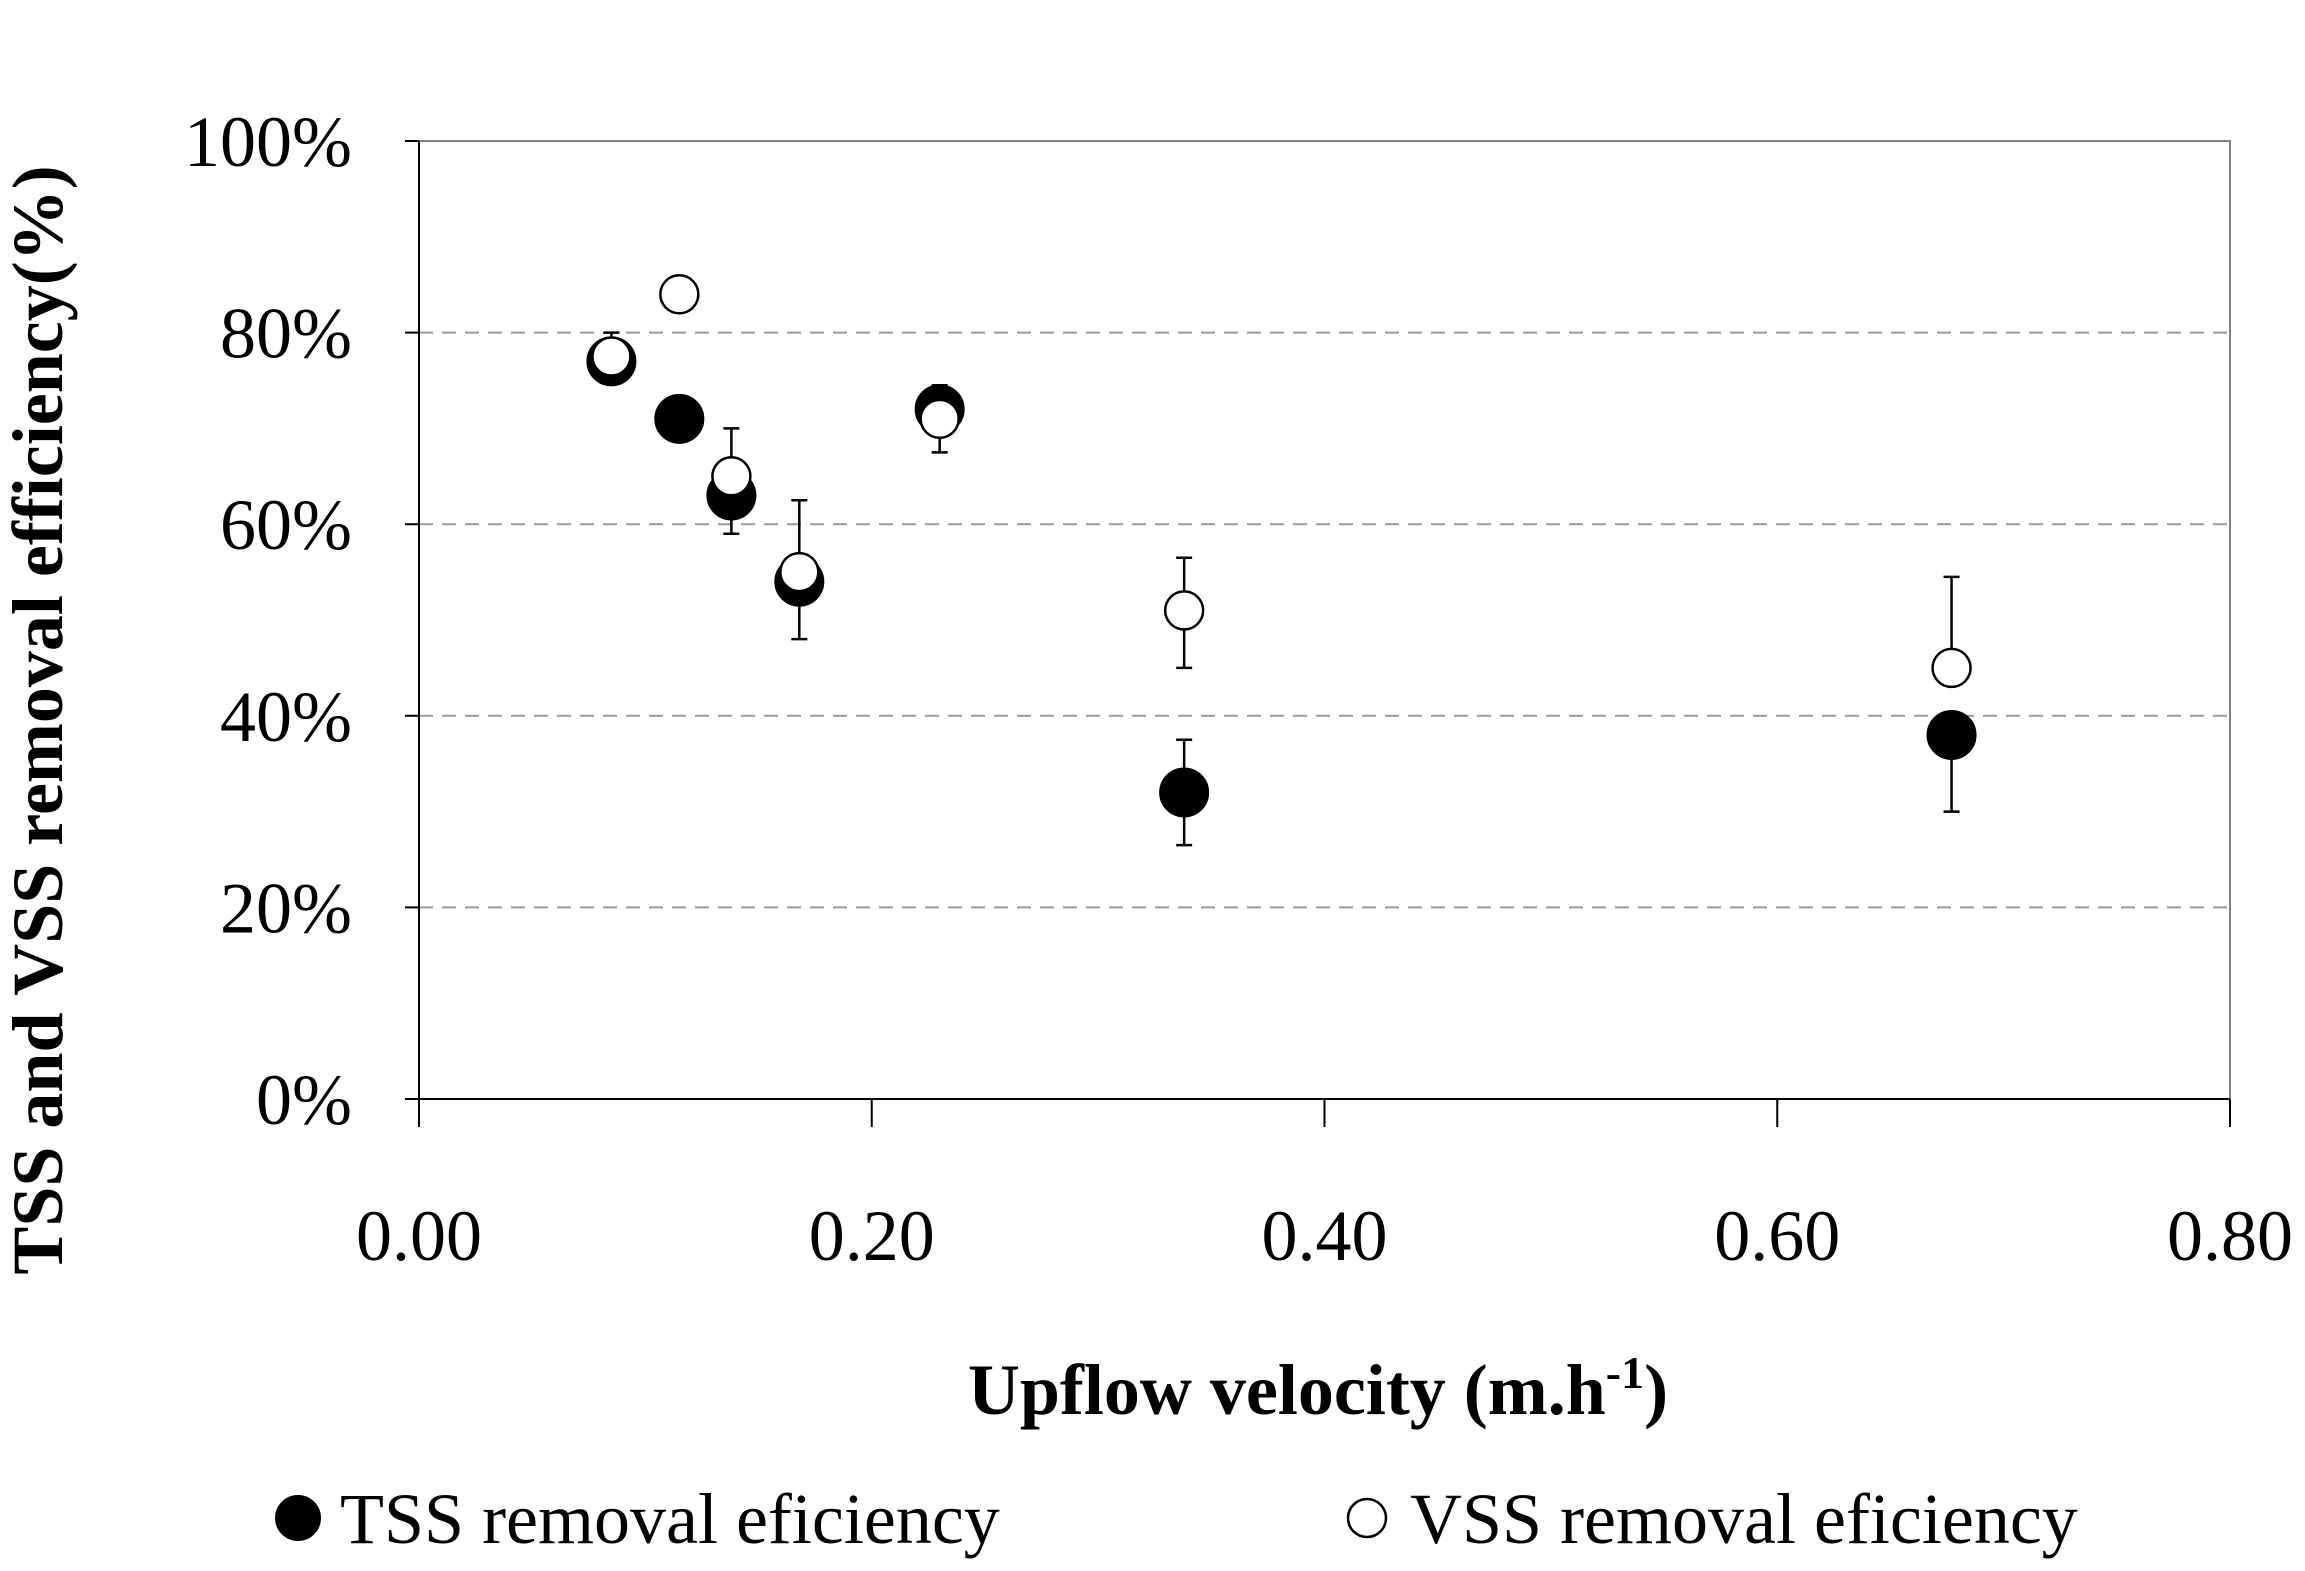  I want to click on x-tick-label-4: 0.80, so click(2230, 1236).